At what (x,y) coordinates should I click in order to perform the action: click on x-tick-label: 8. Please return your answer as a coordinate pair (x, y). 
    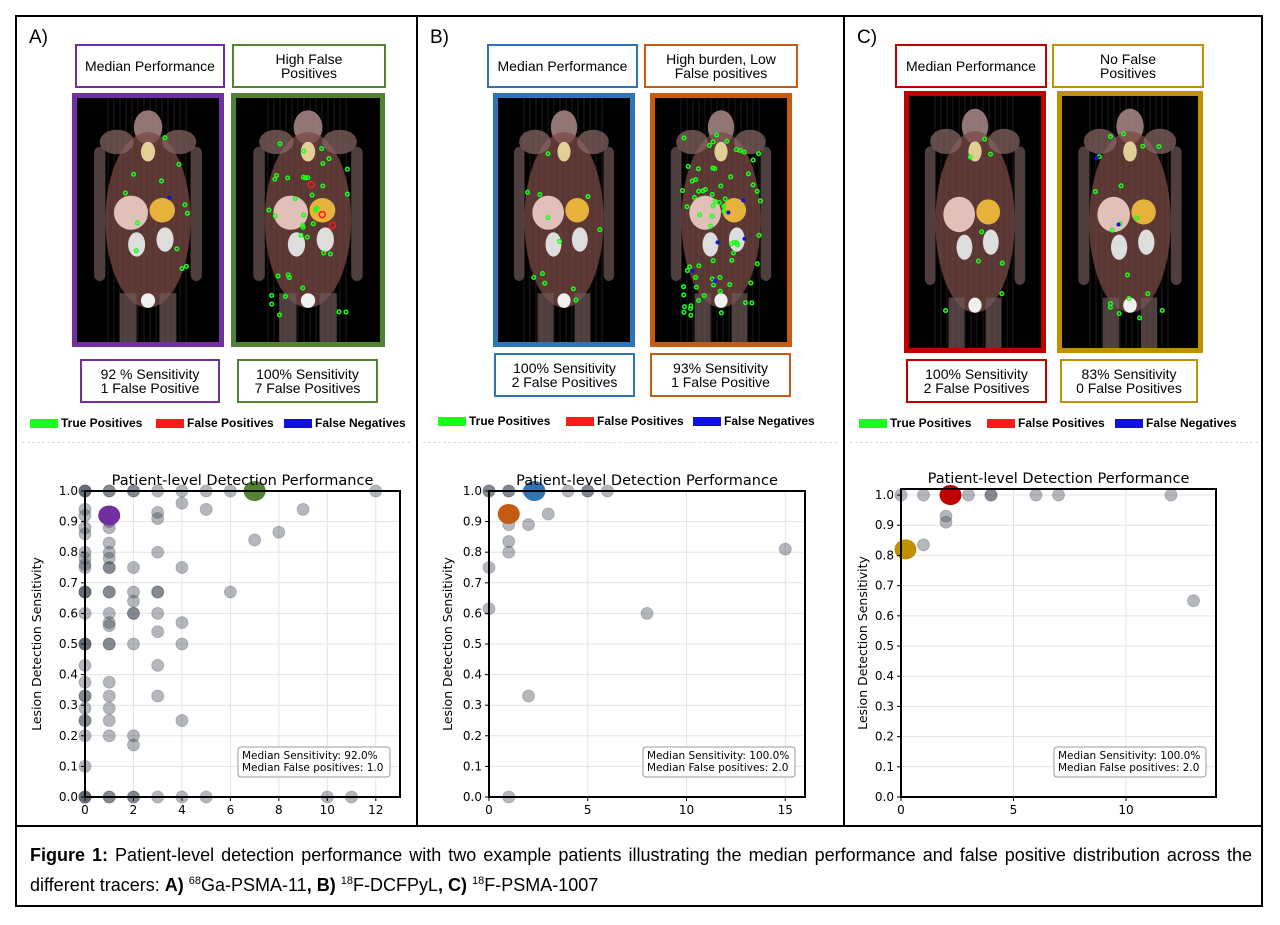
    Looking at the image, I should click on (279, 809).